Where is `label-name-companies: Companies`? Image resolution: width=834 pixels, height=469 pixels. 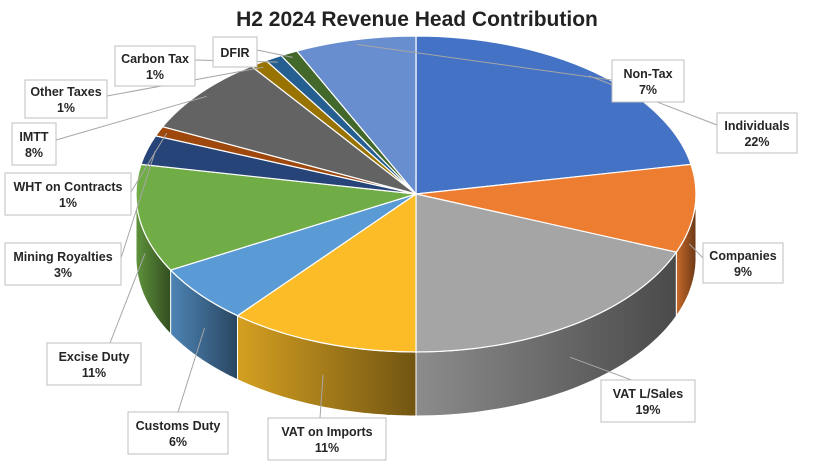 label-name-companies: Companies is located at coordinates (742, 256).